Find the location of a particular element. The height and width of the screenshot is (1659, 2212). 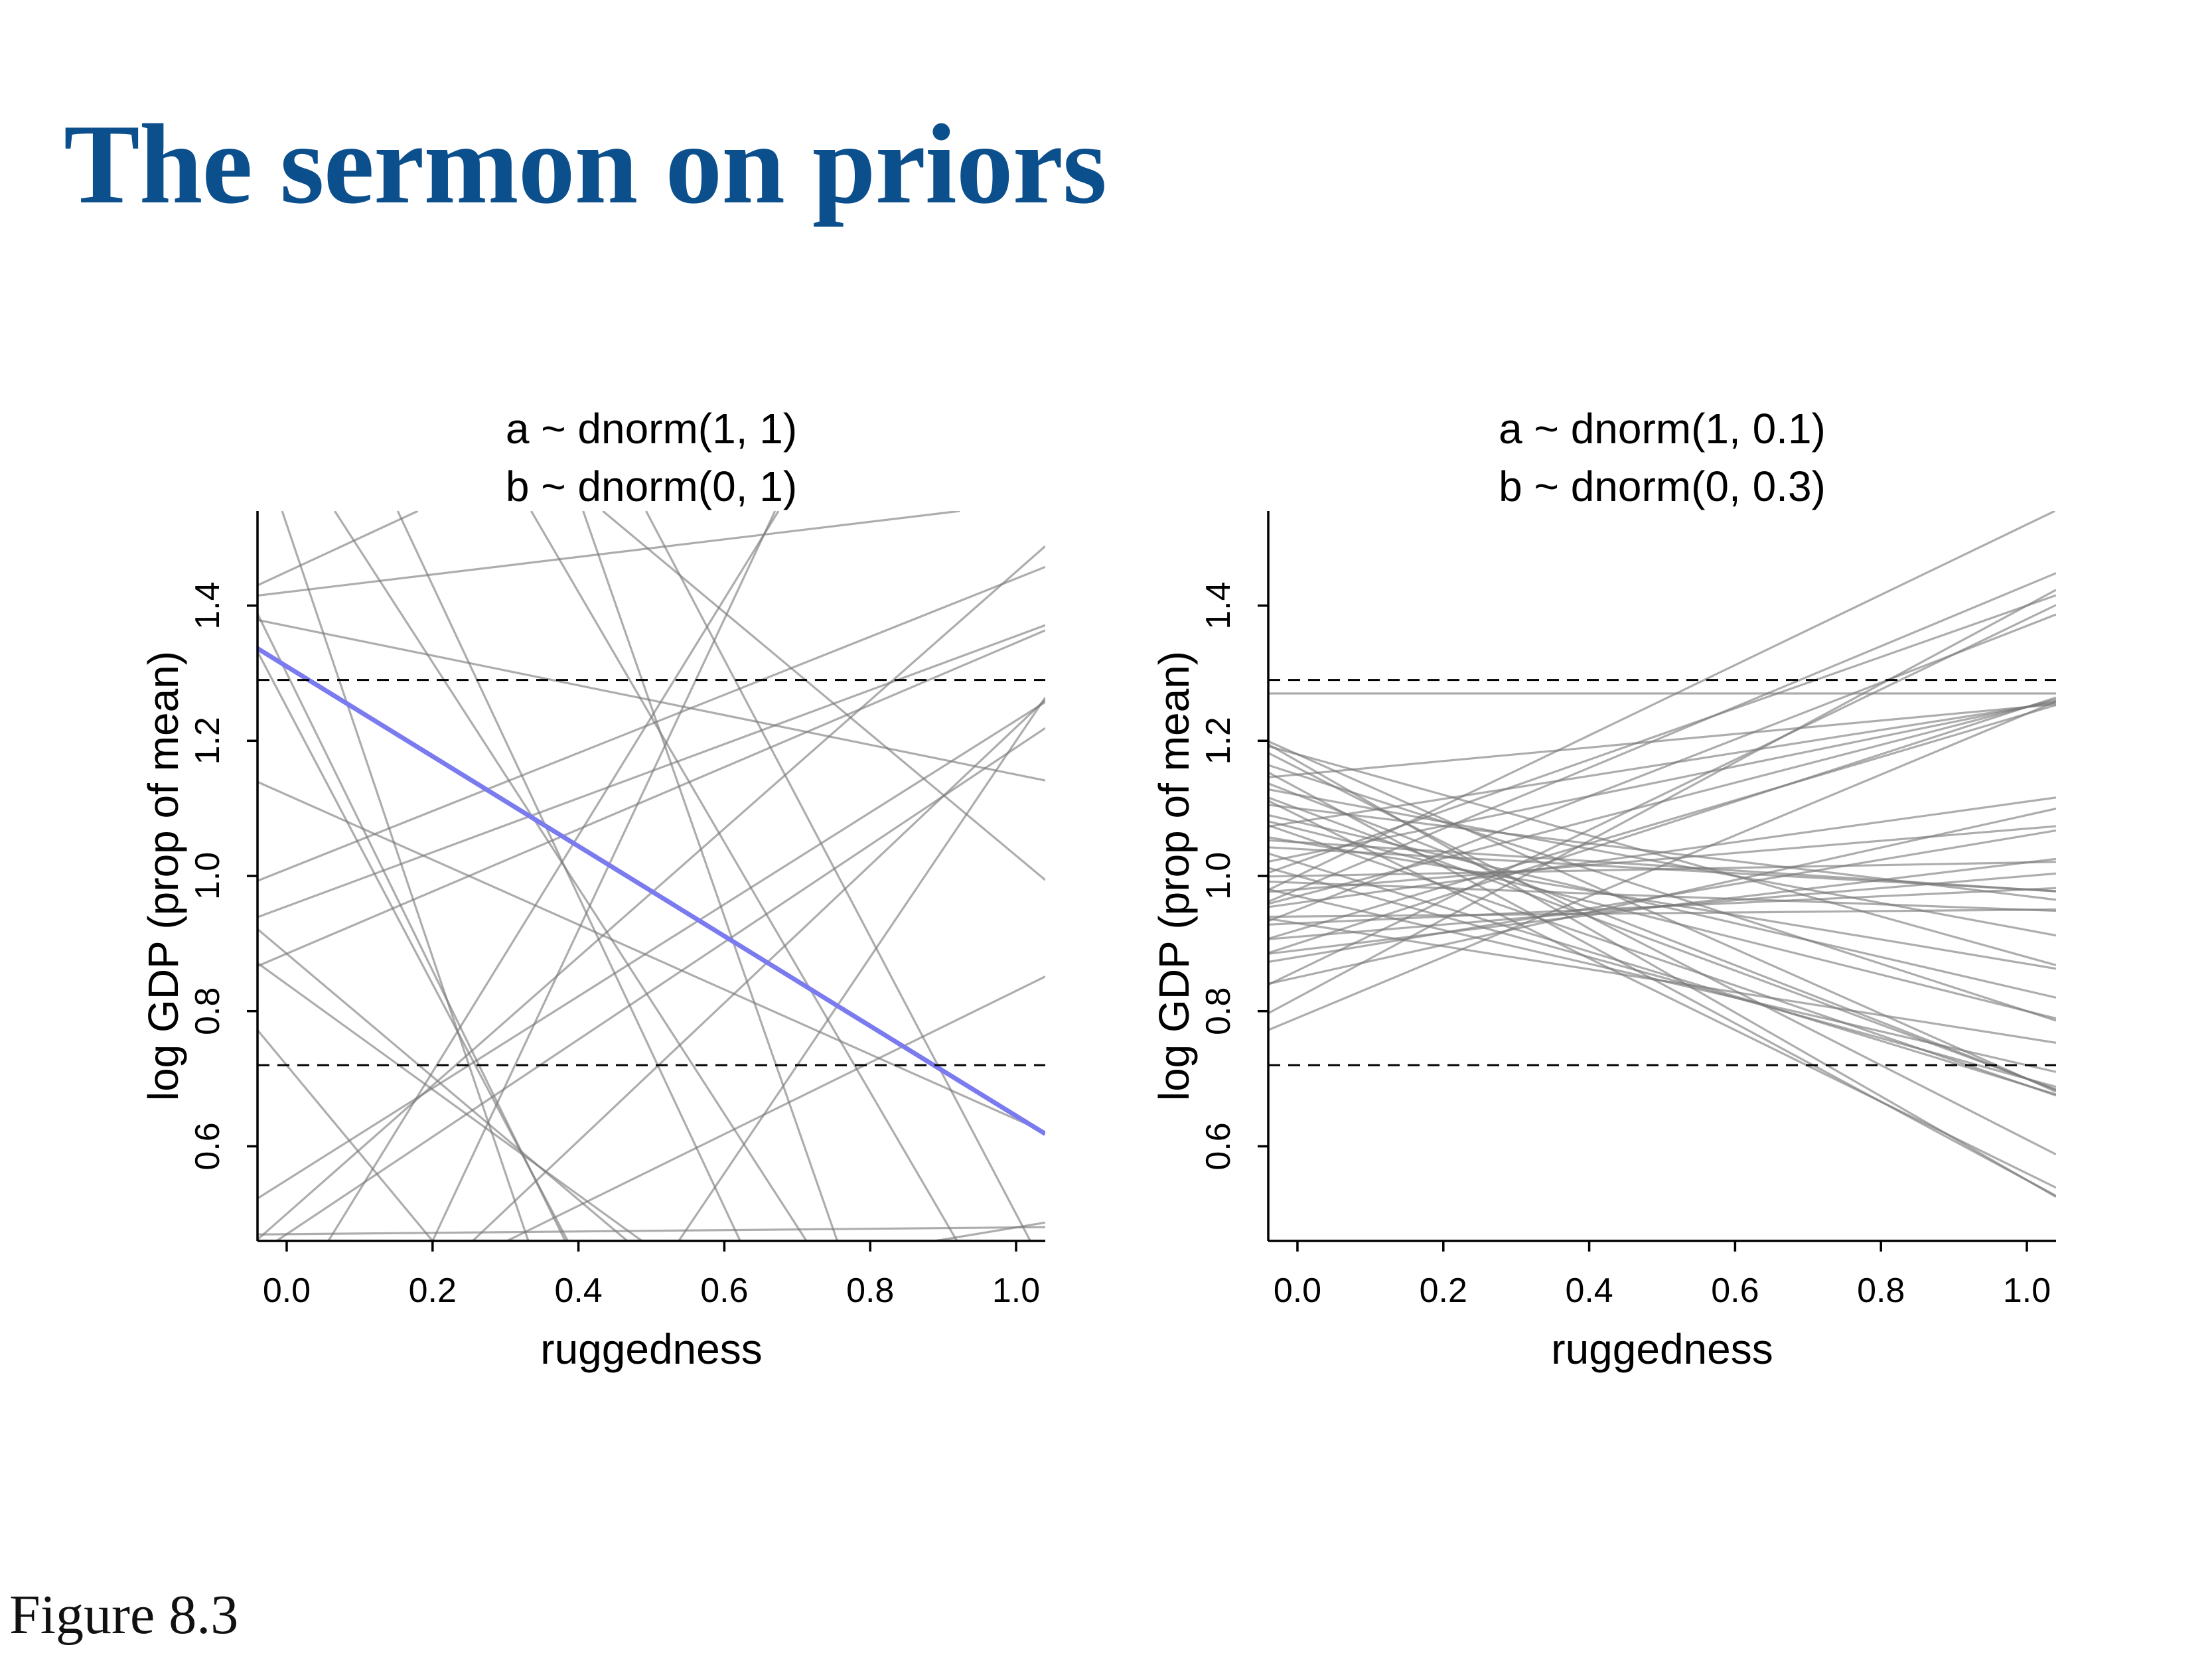

highlight-line is located at coordinates (651, 891).